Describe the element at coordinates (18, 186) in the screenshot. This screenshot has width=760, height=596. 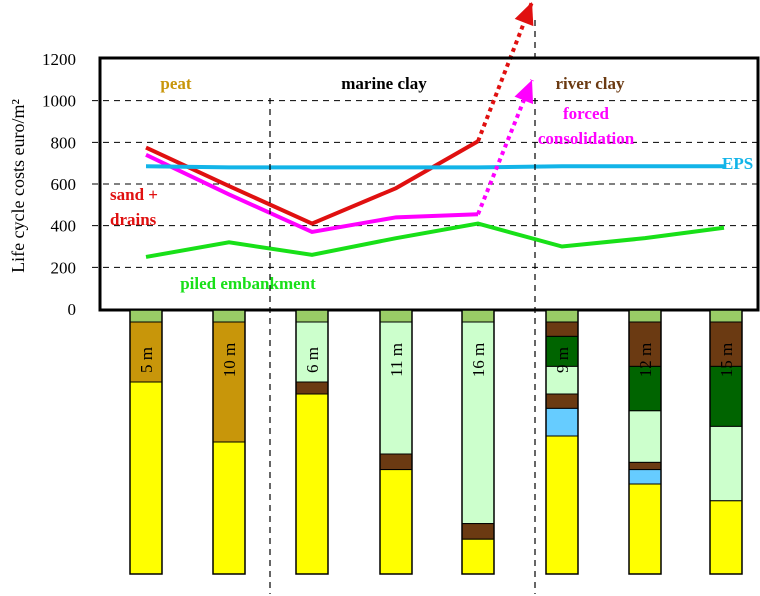
I see `y-axis-label: Life cycle costs euro/m²` at that location.